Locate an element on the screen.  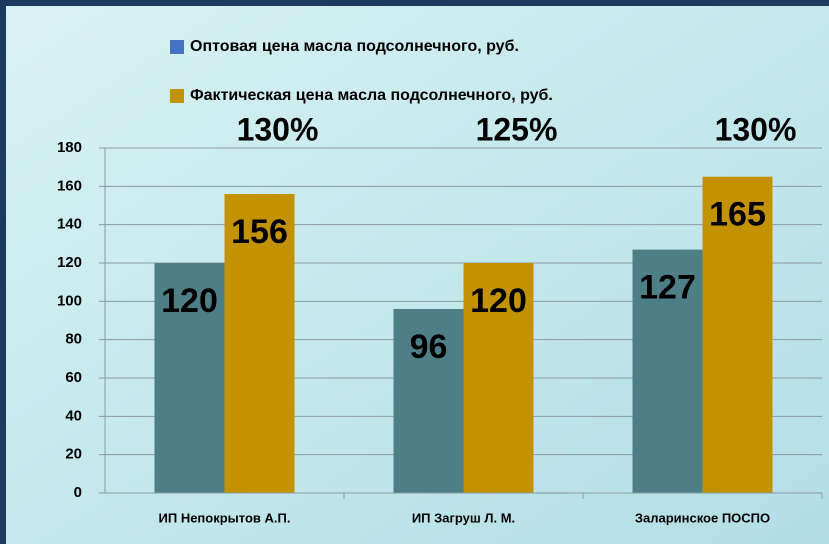
y-tick-label: 180 is located at coordinates (69, 147).